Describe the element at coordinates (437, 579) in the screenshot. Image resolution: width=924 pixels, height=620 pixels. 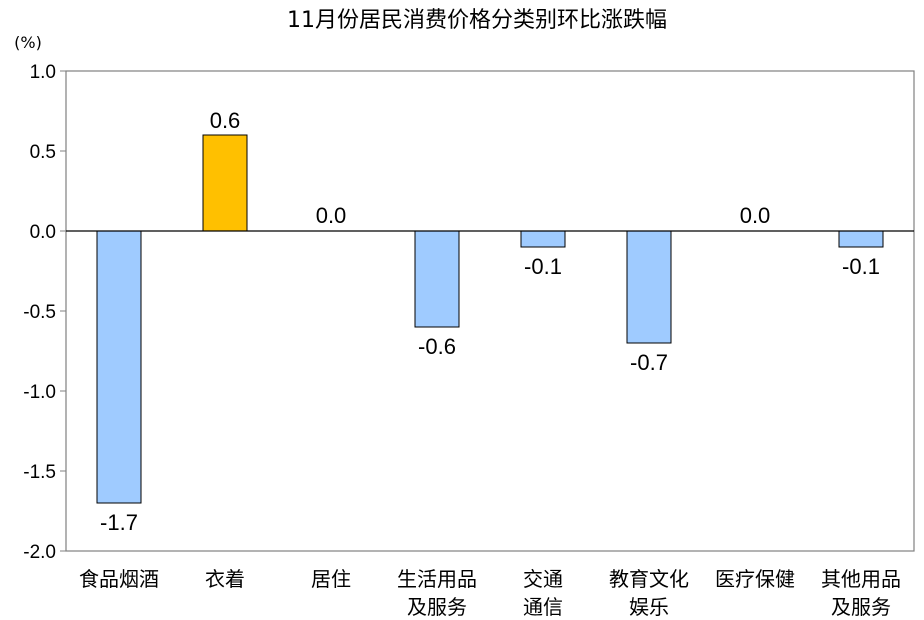
I see `category-label: 生活用品` at that location.